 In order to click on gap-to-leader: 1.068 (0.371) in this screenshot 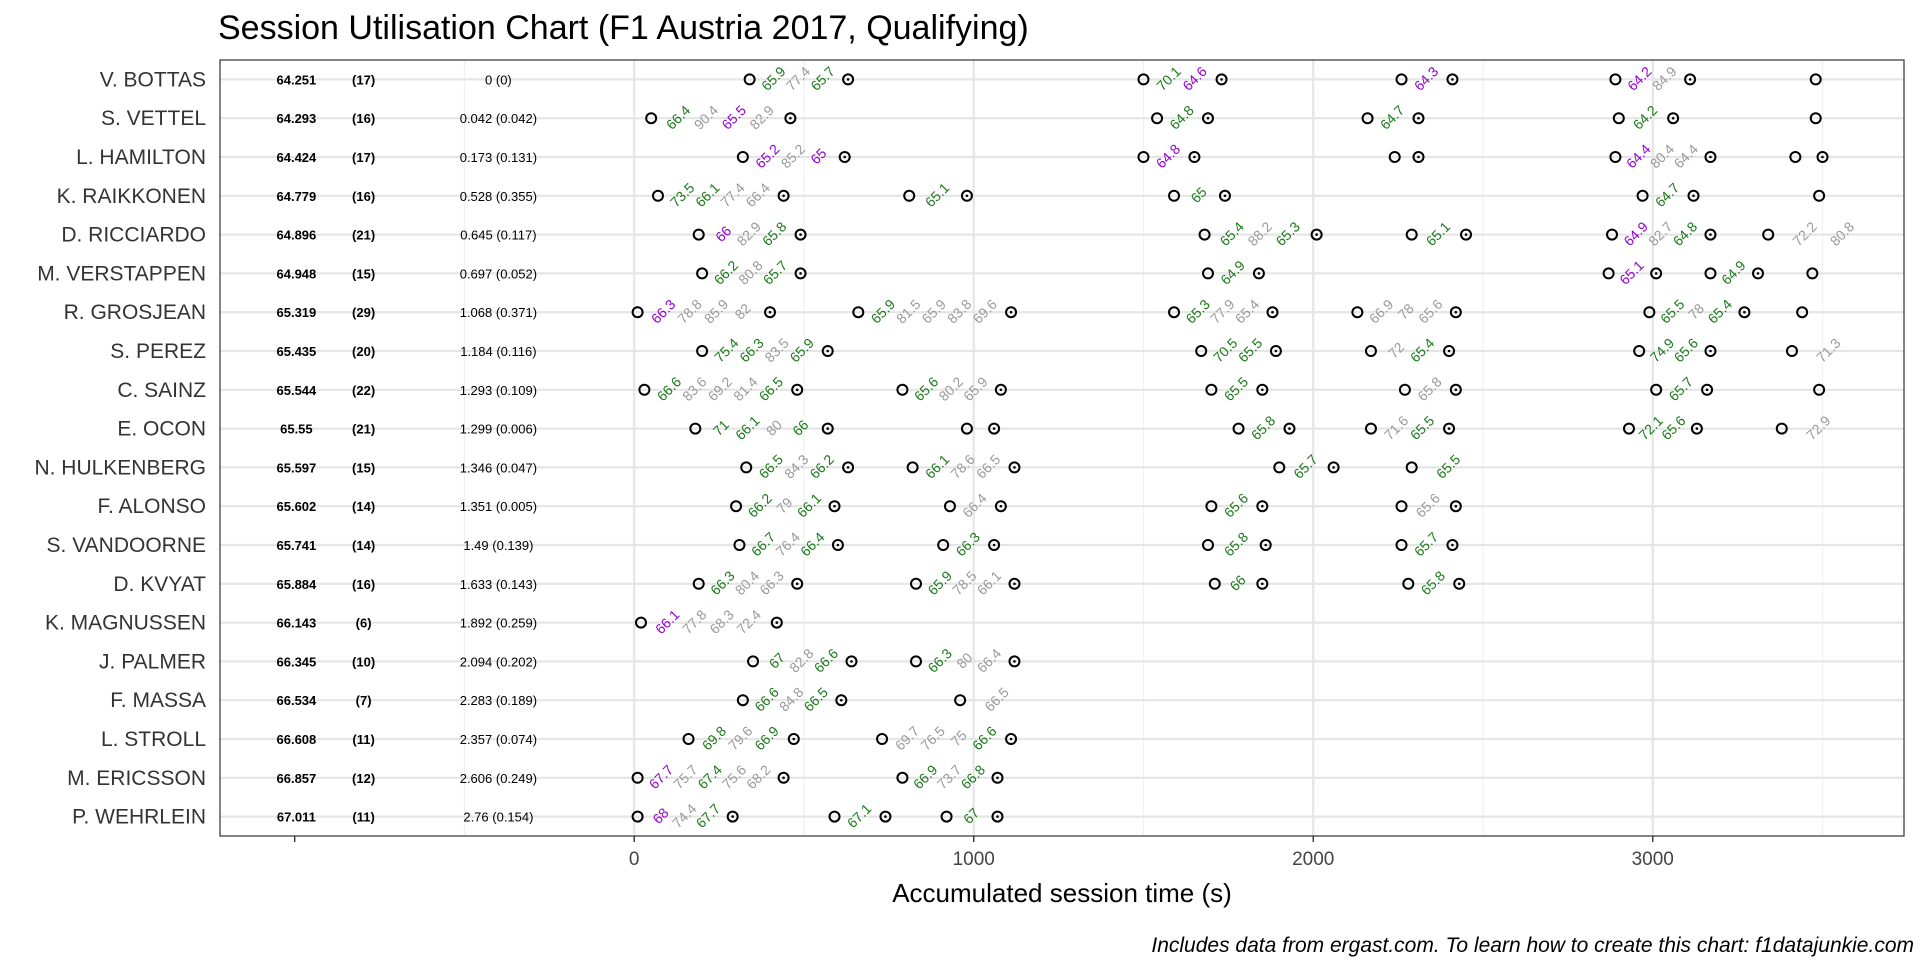, I will do `click(498, 312)`.